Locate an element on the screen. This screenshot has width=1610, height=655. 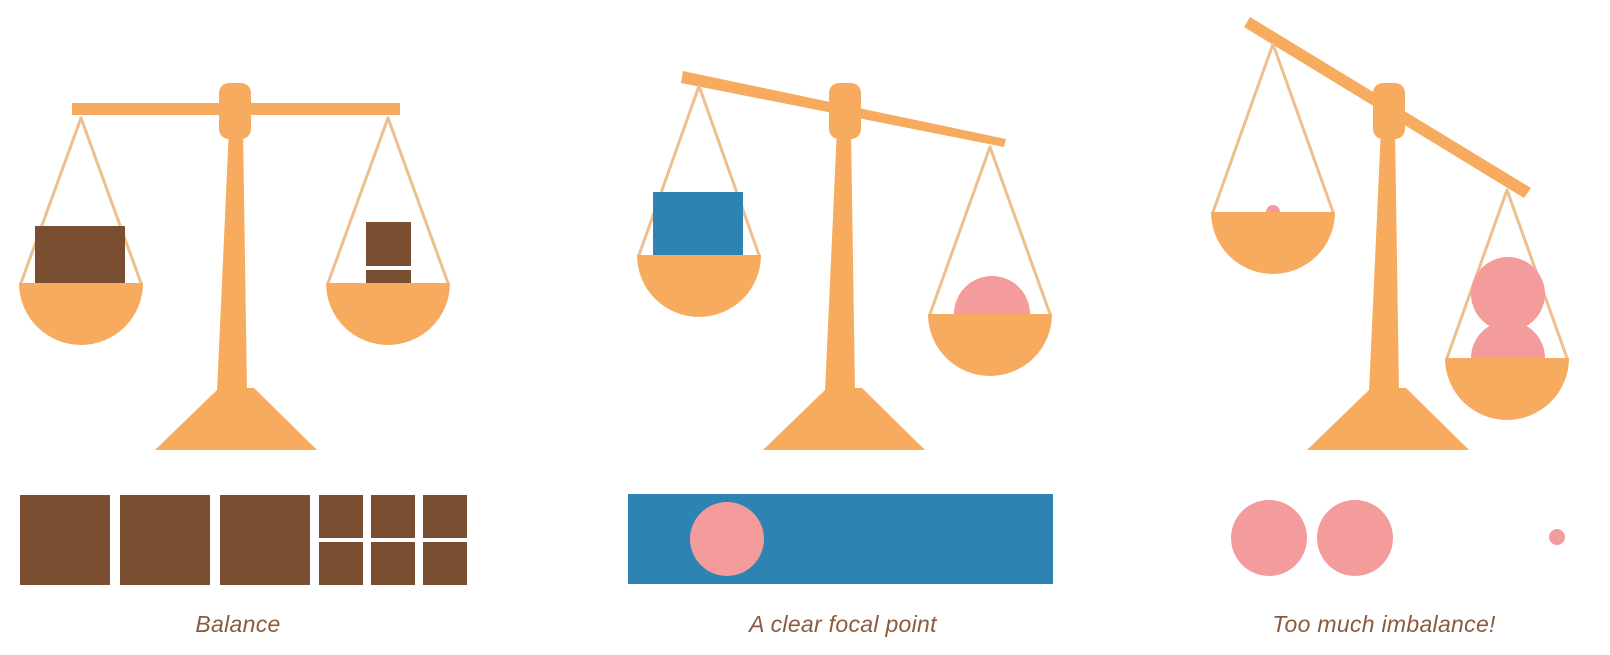
focal-row is located at coordinates (840, 539).